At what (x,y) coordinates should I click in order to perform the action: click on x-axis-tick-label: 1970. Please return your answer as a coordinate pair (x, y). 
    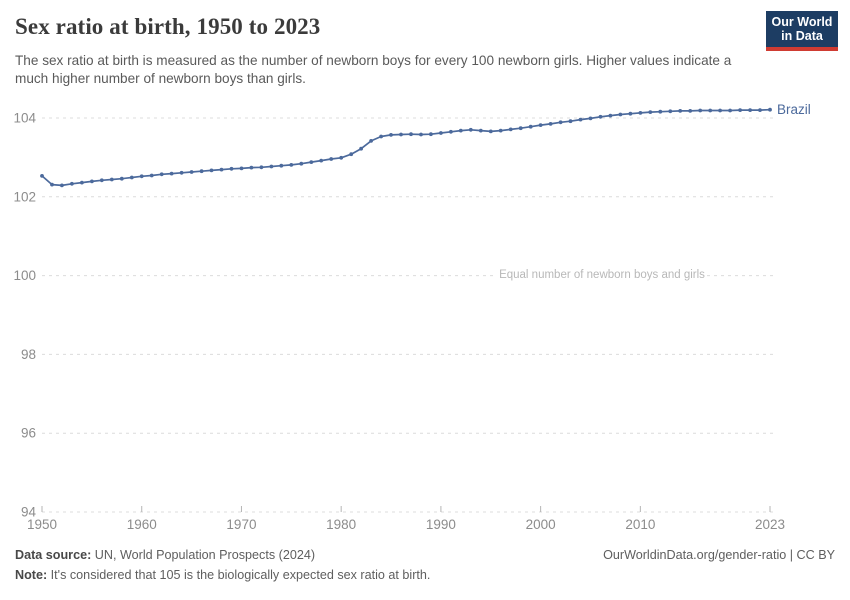
    Looking at the image, I should click on (241, 524).